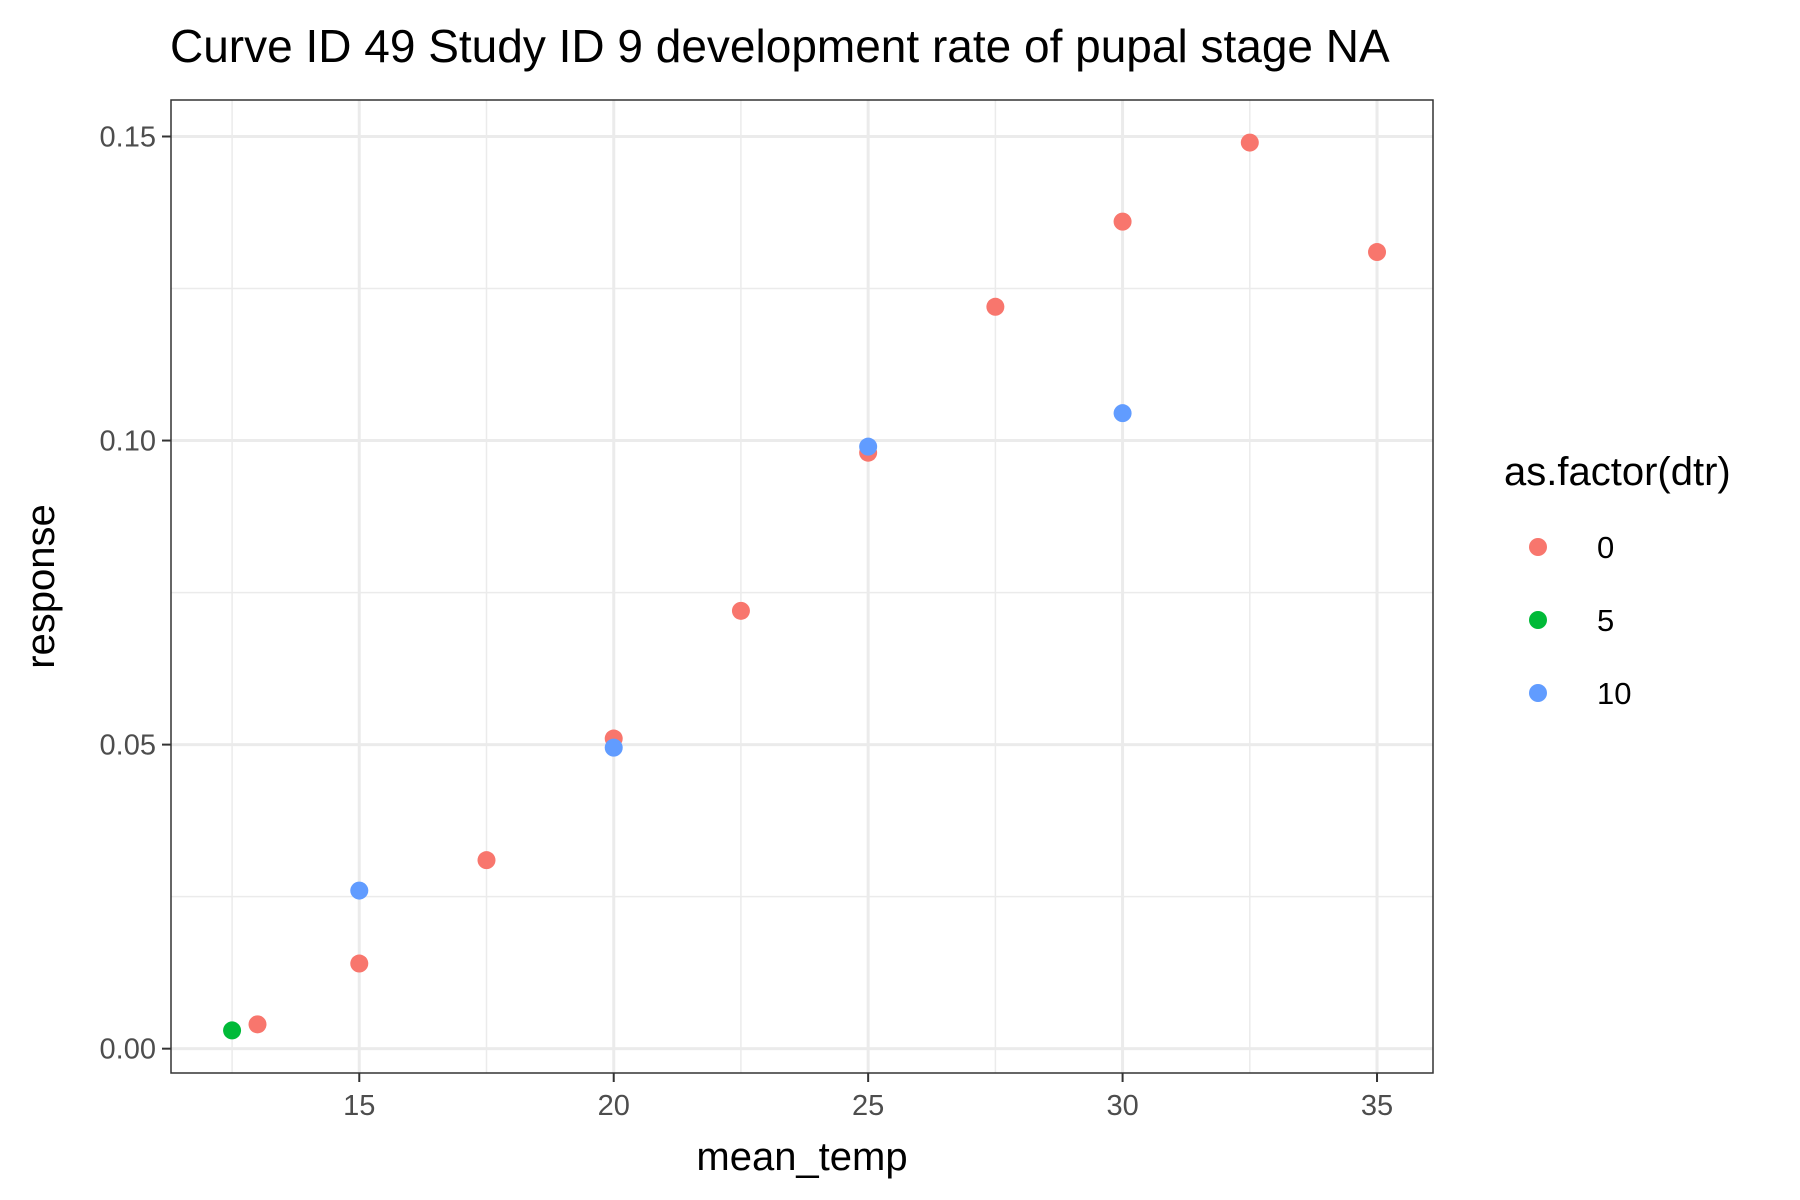  I want to click on x-tick-label: 20, so click(614, 1106).